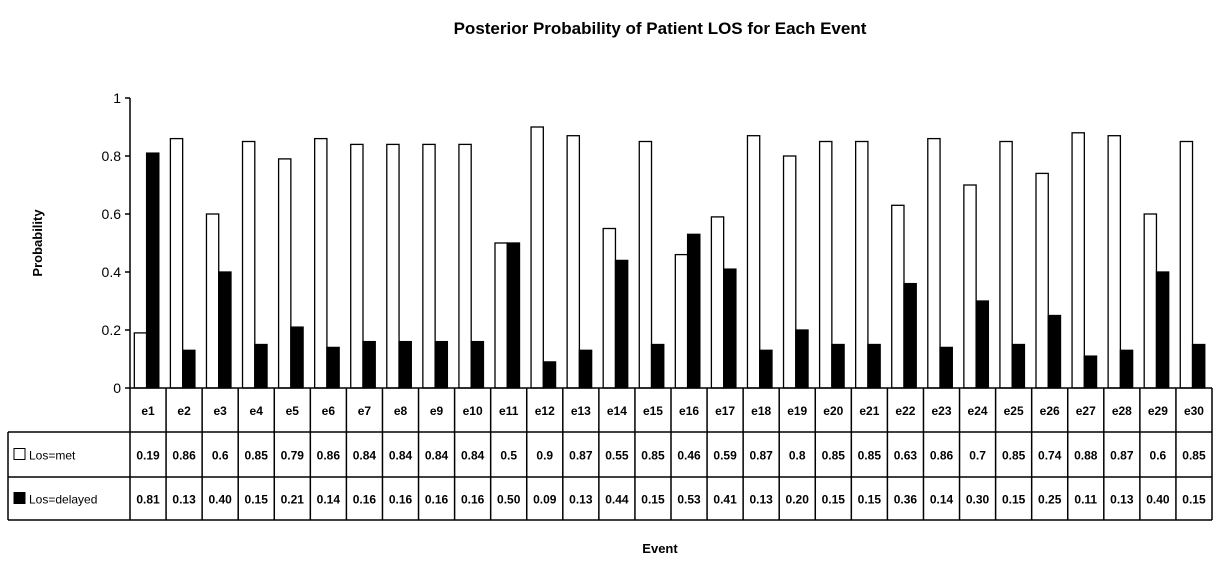 Image resolution: width=1216 pixels, height=564 pixels. What do you see at coordinates (148, 411) in the screenshot?
I see `x-tick-label: e1` at bounding box center [148, 411].